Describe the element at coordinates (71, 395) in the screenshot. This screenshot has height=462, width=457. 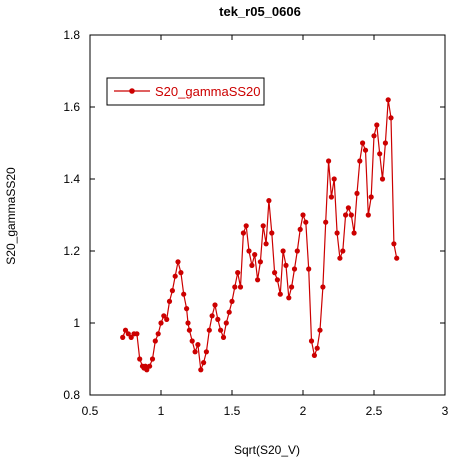
I see `y-tick-label: 0.8` at that location.